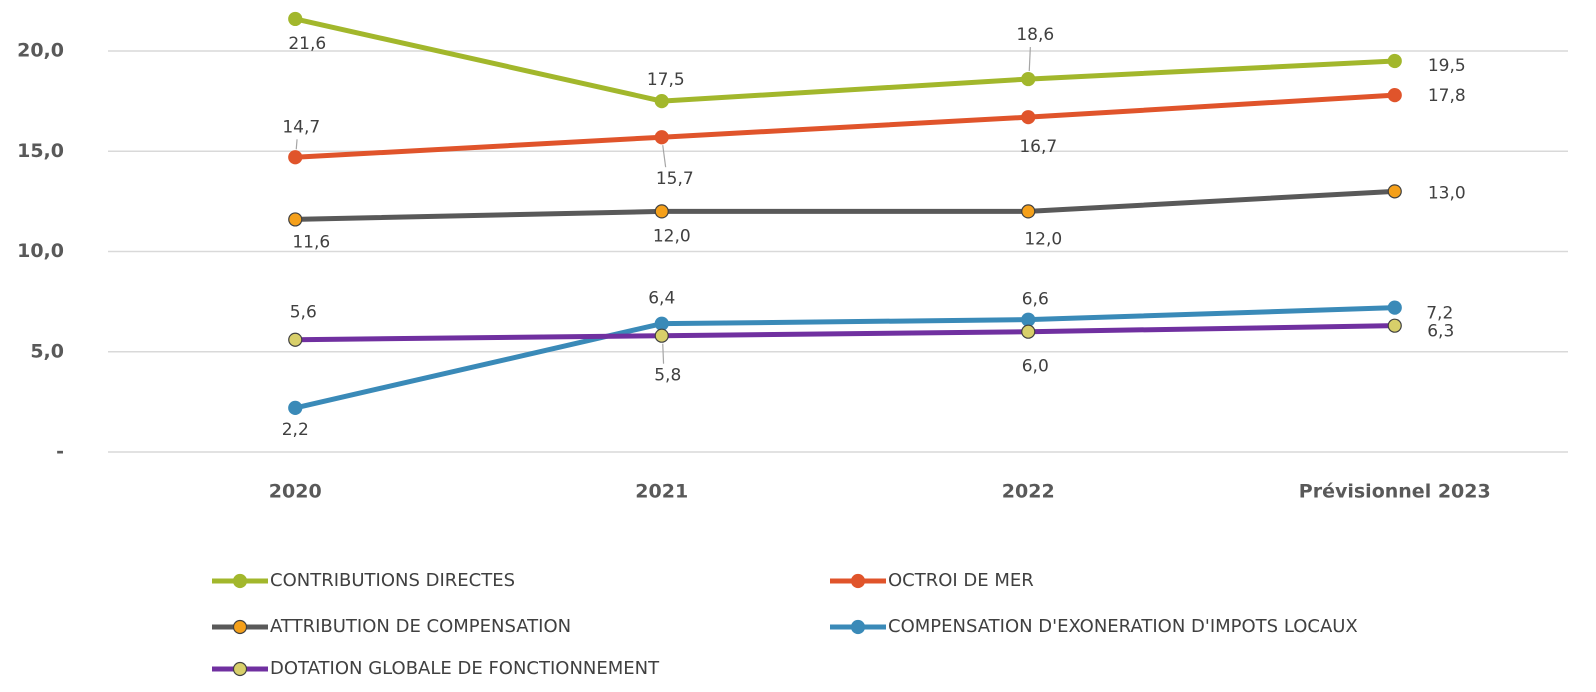 This screenshot has width=1596, height=692. Describe the element at coordinates (40, 51) in the screenshot. I see `y-tick-label: 20,0` at that location.